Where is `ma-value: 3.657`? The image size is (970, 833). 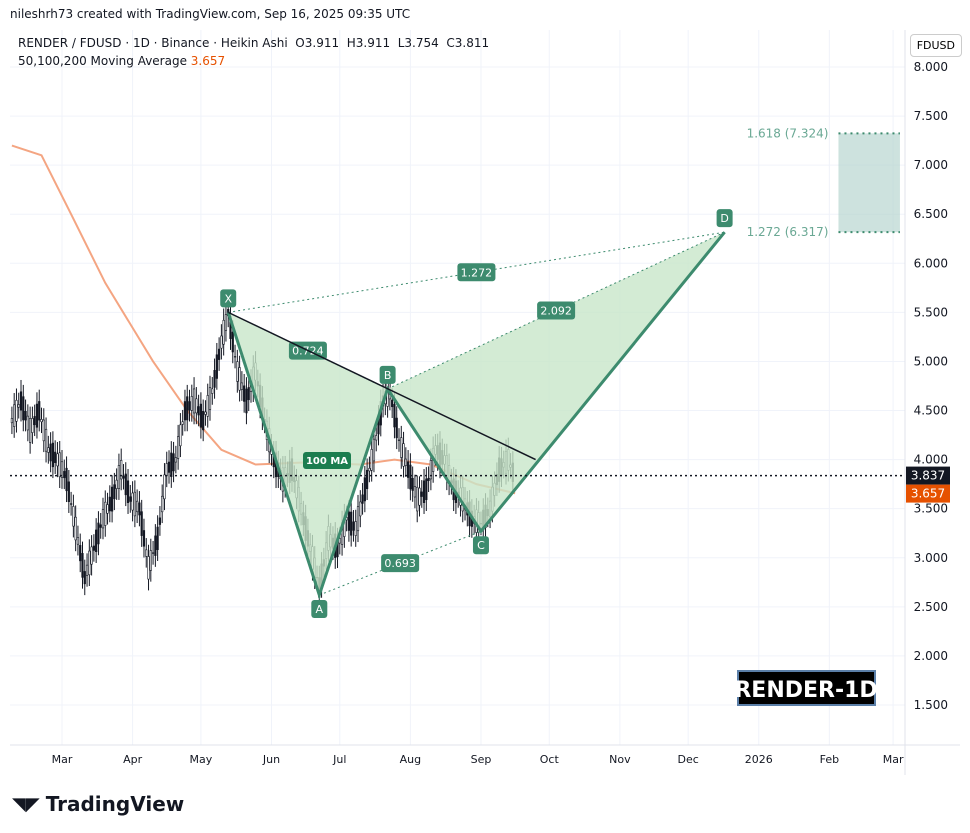 ma-value: 3.657 is located at coordinates (208, 61).